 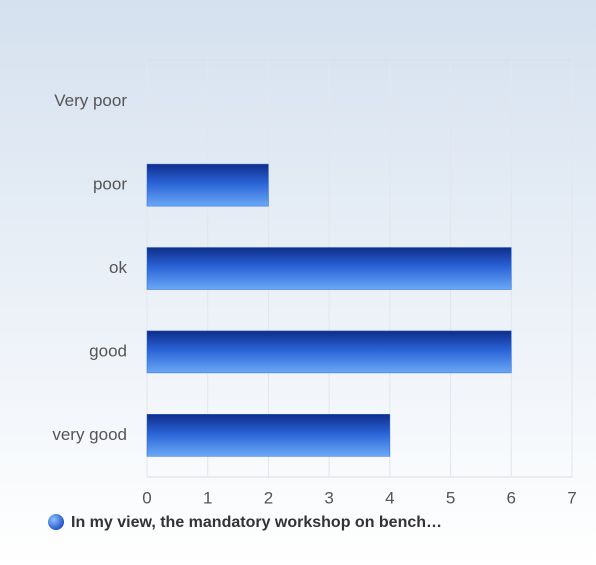 What do you see at coordinates (90, 100) in the screenshot?
I see `y-tick-label: Very poor` at bounding box center [90, 100].